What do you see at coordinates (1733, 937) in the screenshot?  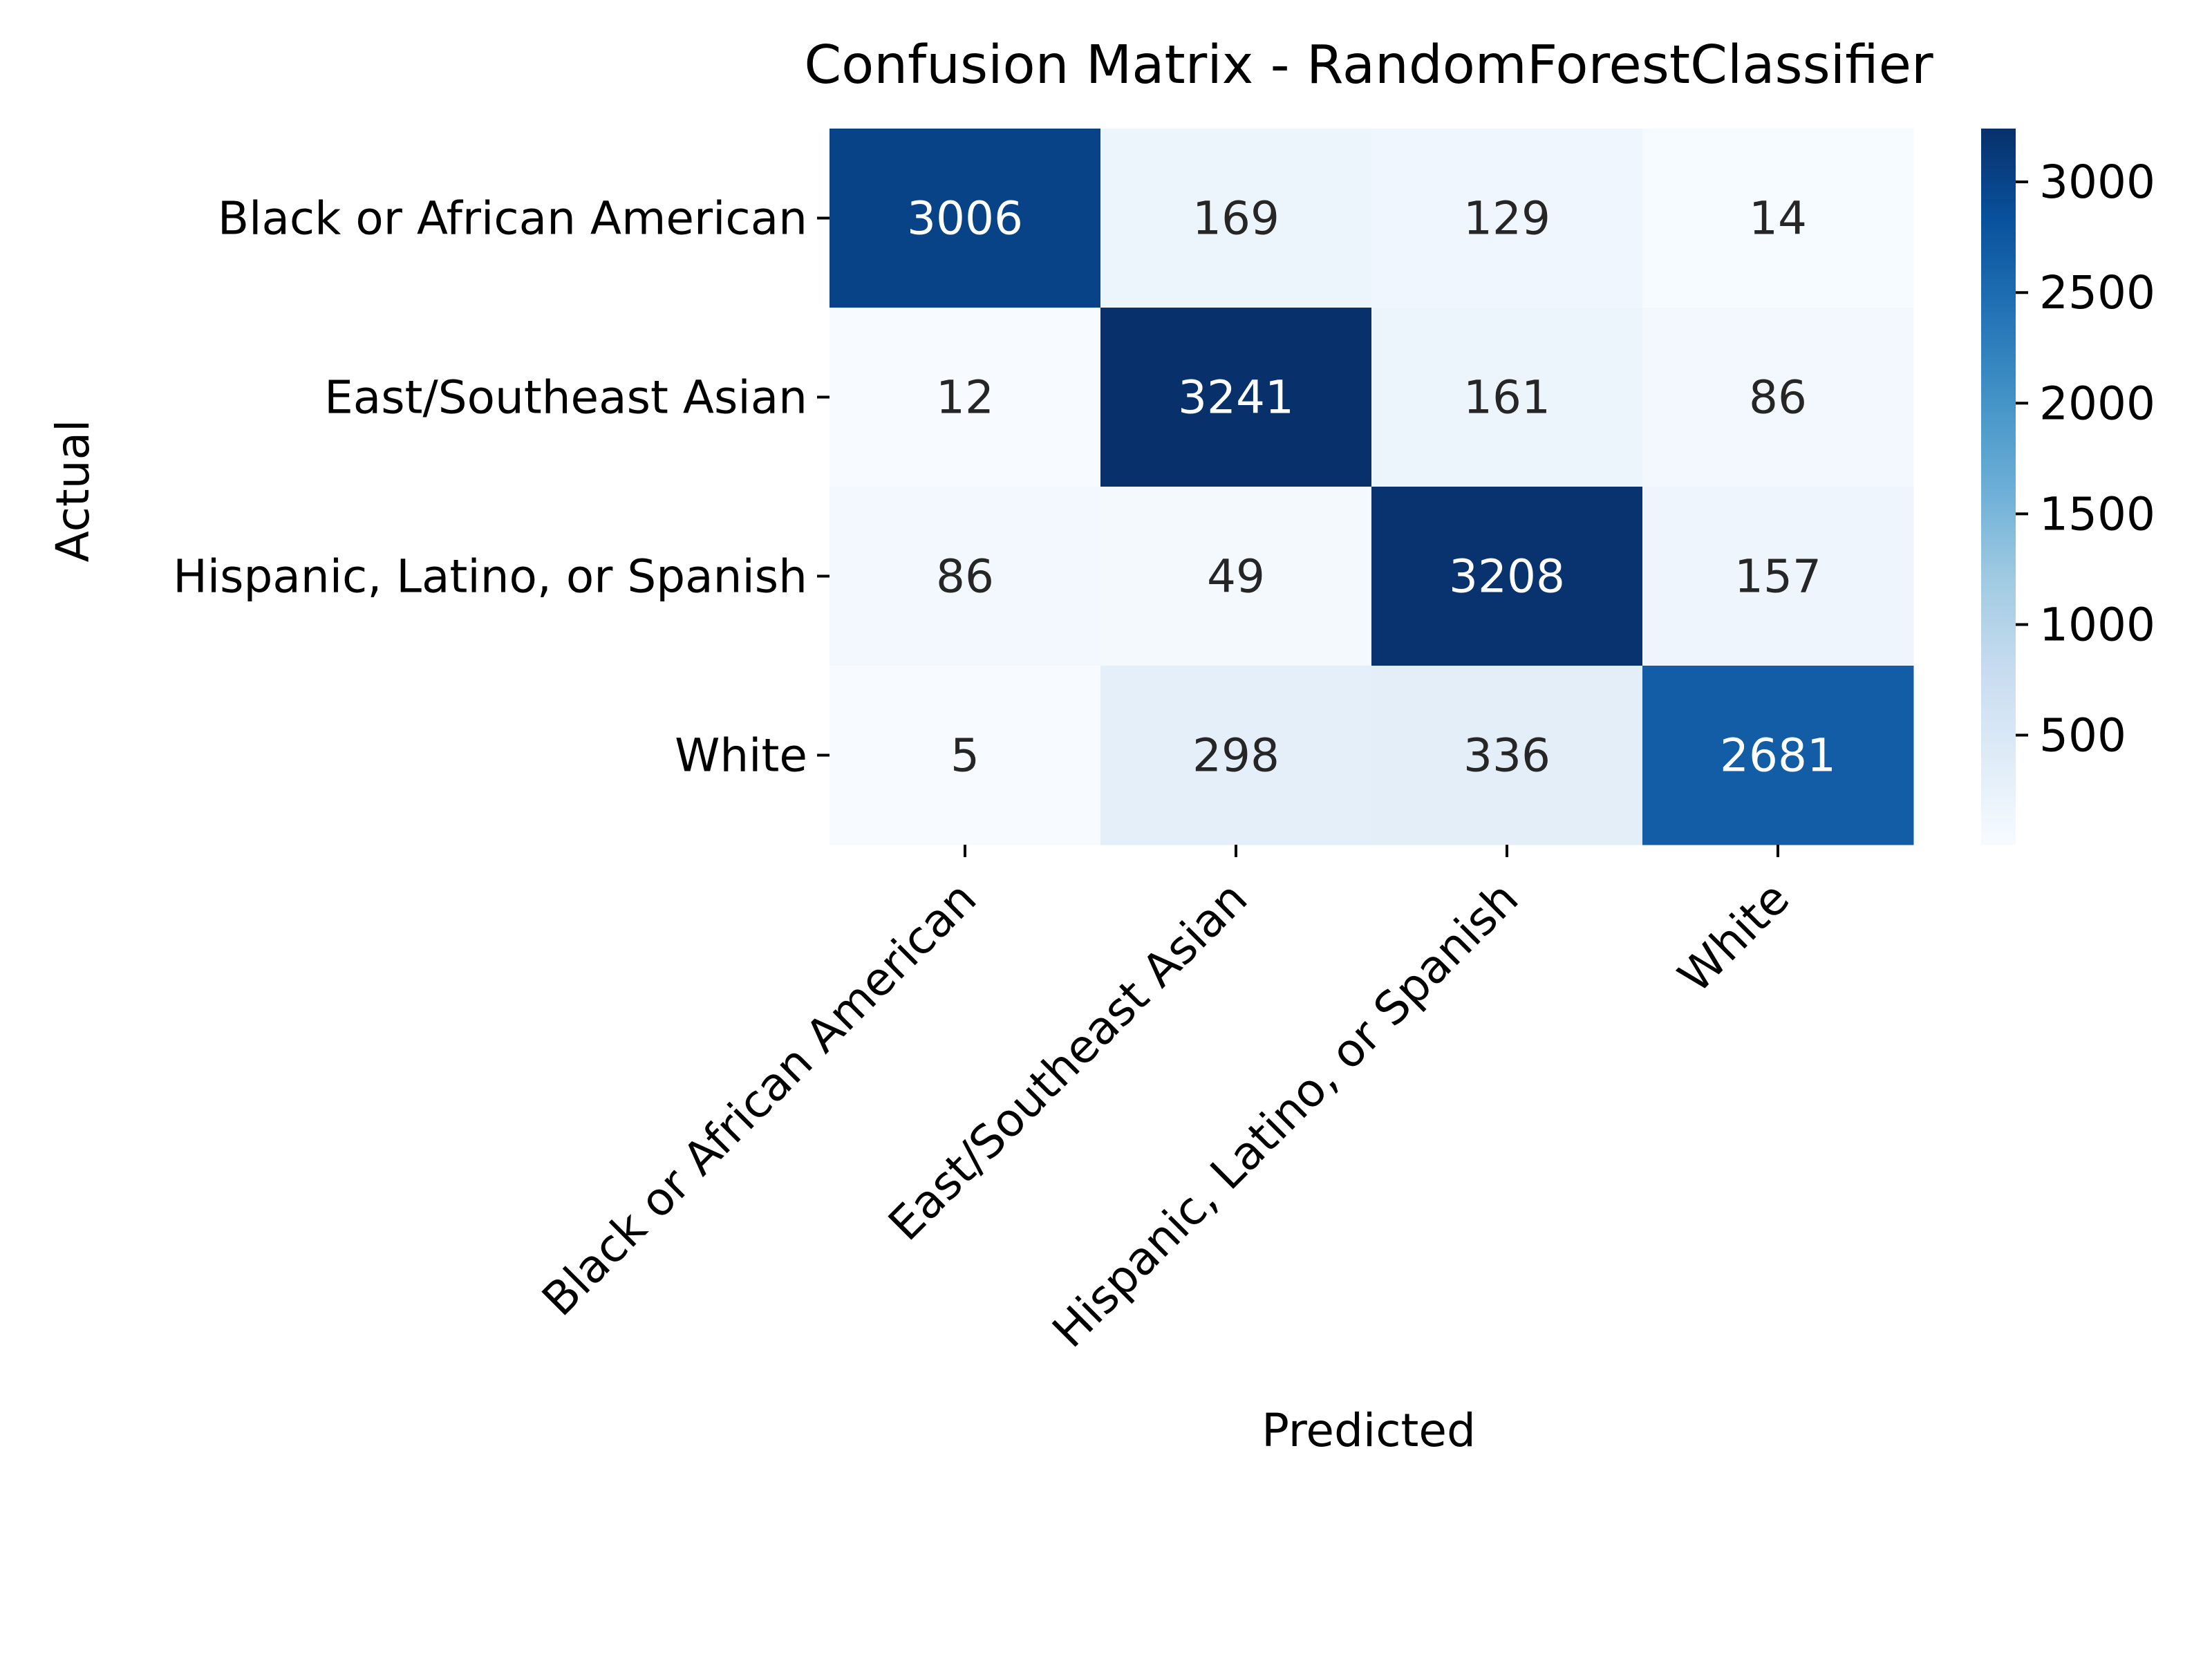 I see `x-tick-label: White` at bounding box center [1733, 937].